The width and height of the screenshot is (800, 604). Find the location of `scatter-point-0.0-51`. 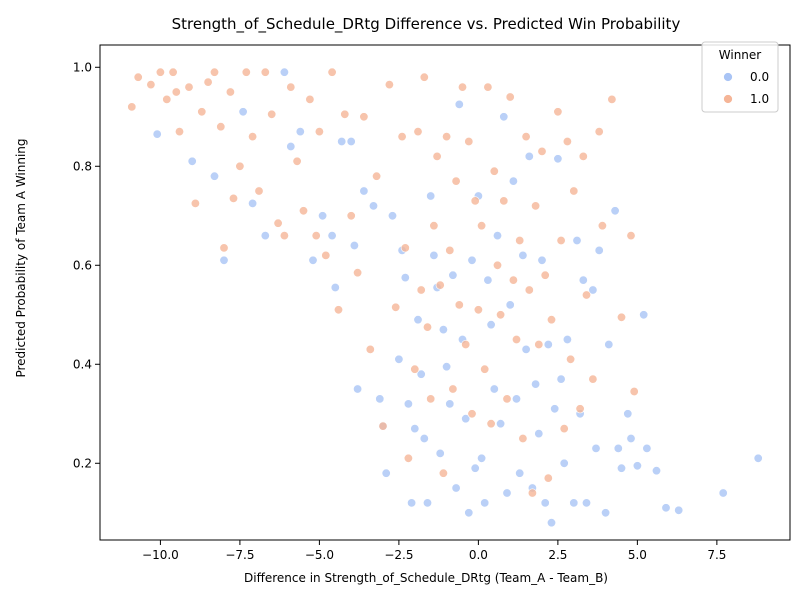

scatter-point-0.0-51 is located at coordinates (485, 503).